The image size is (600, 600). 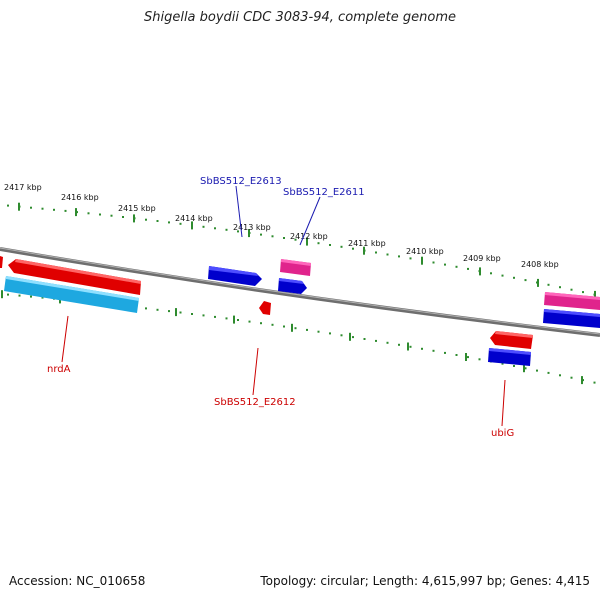 I want to click on gene-ubiG-red, so click(x=511, y=340).